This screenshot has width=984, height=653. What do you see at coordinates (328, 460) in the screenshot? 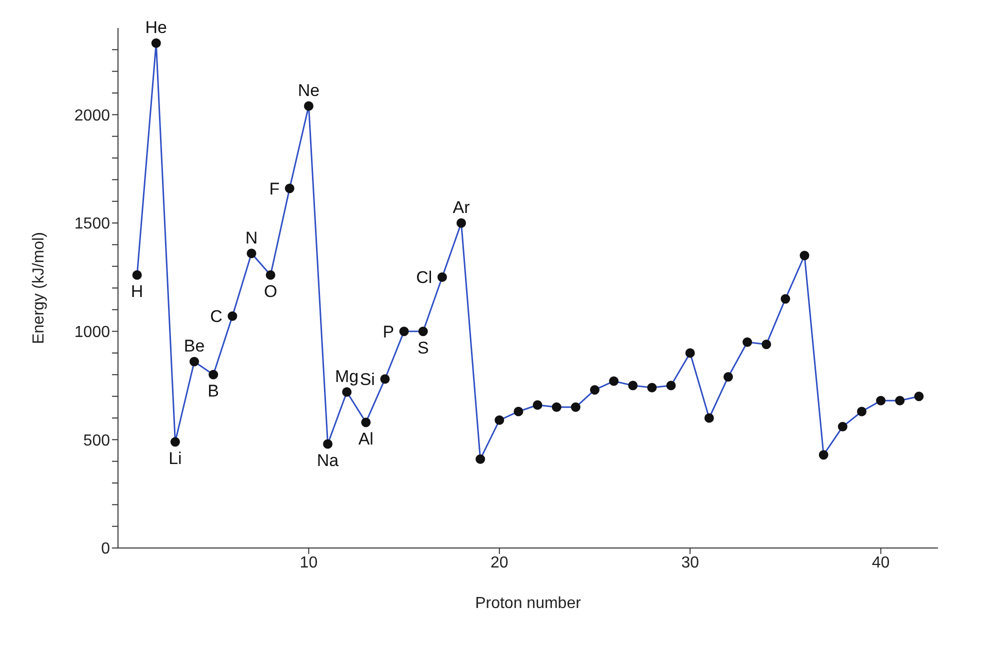
I see `annotation: Na` at bounding box center [328, 460].